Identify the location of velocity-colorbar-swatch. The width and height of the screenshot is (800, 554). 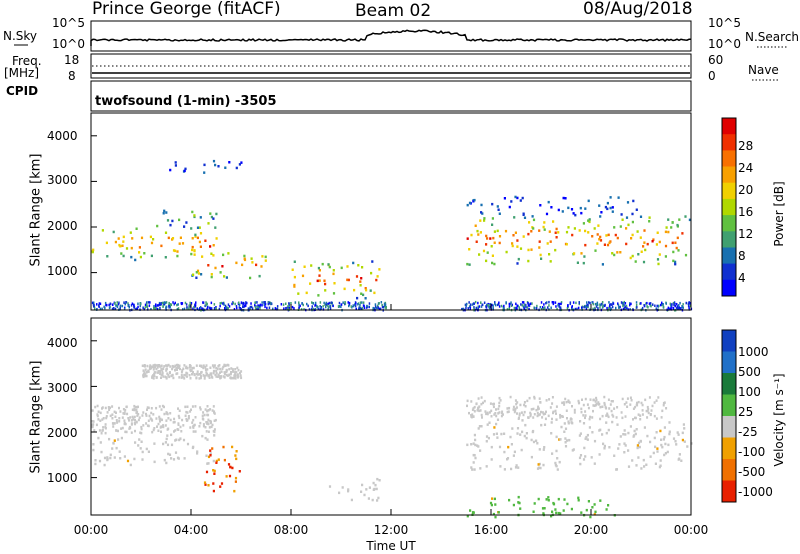
(729, 470).